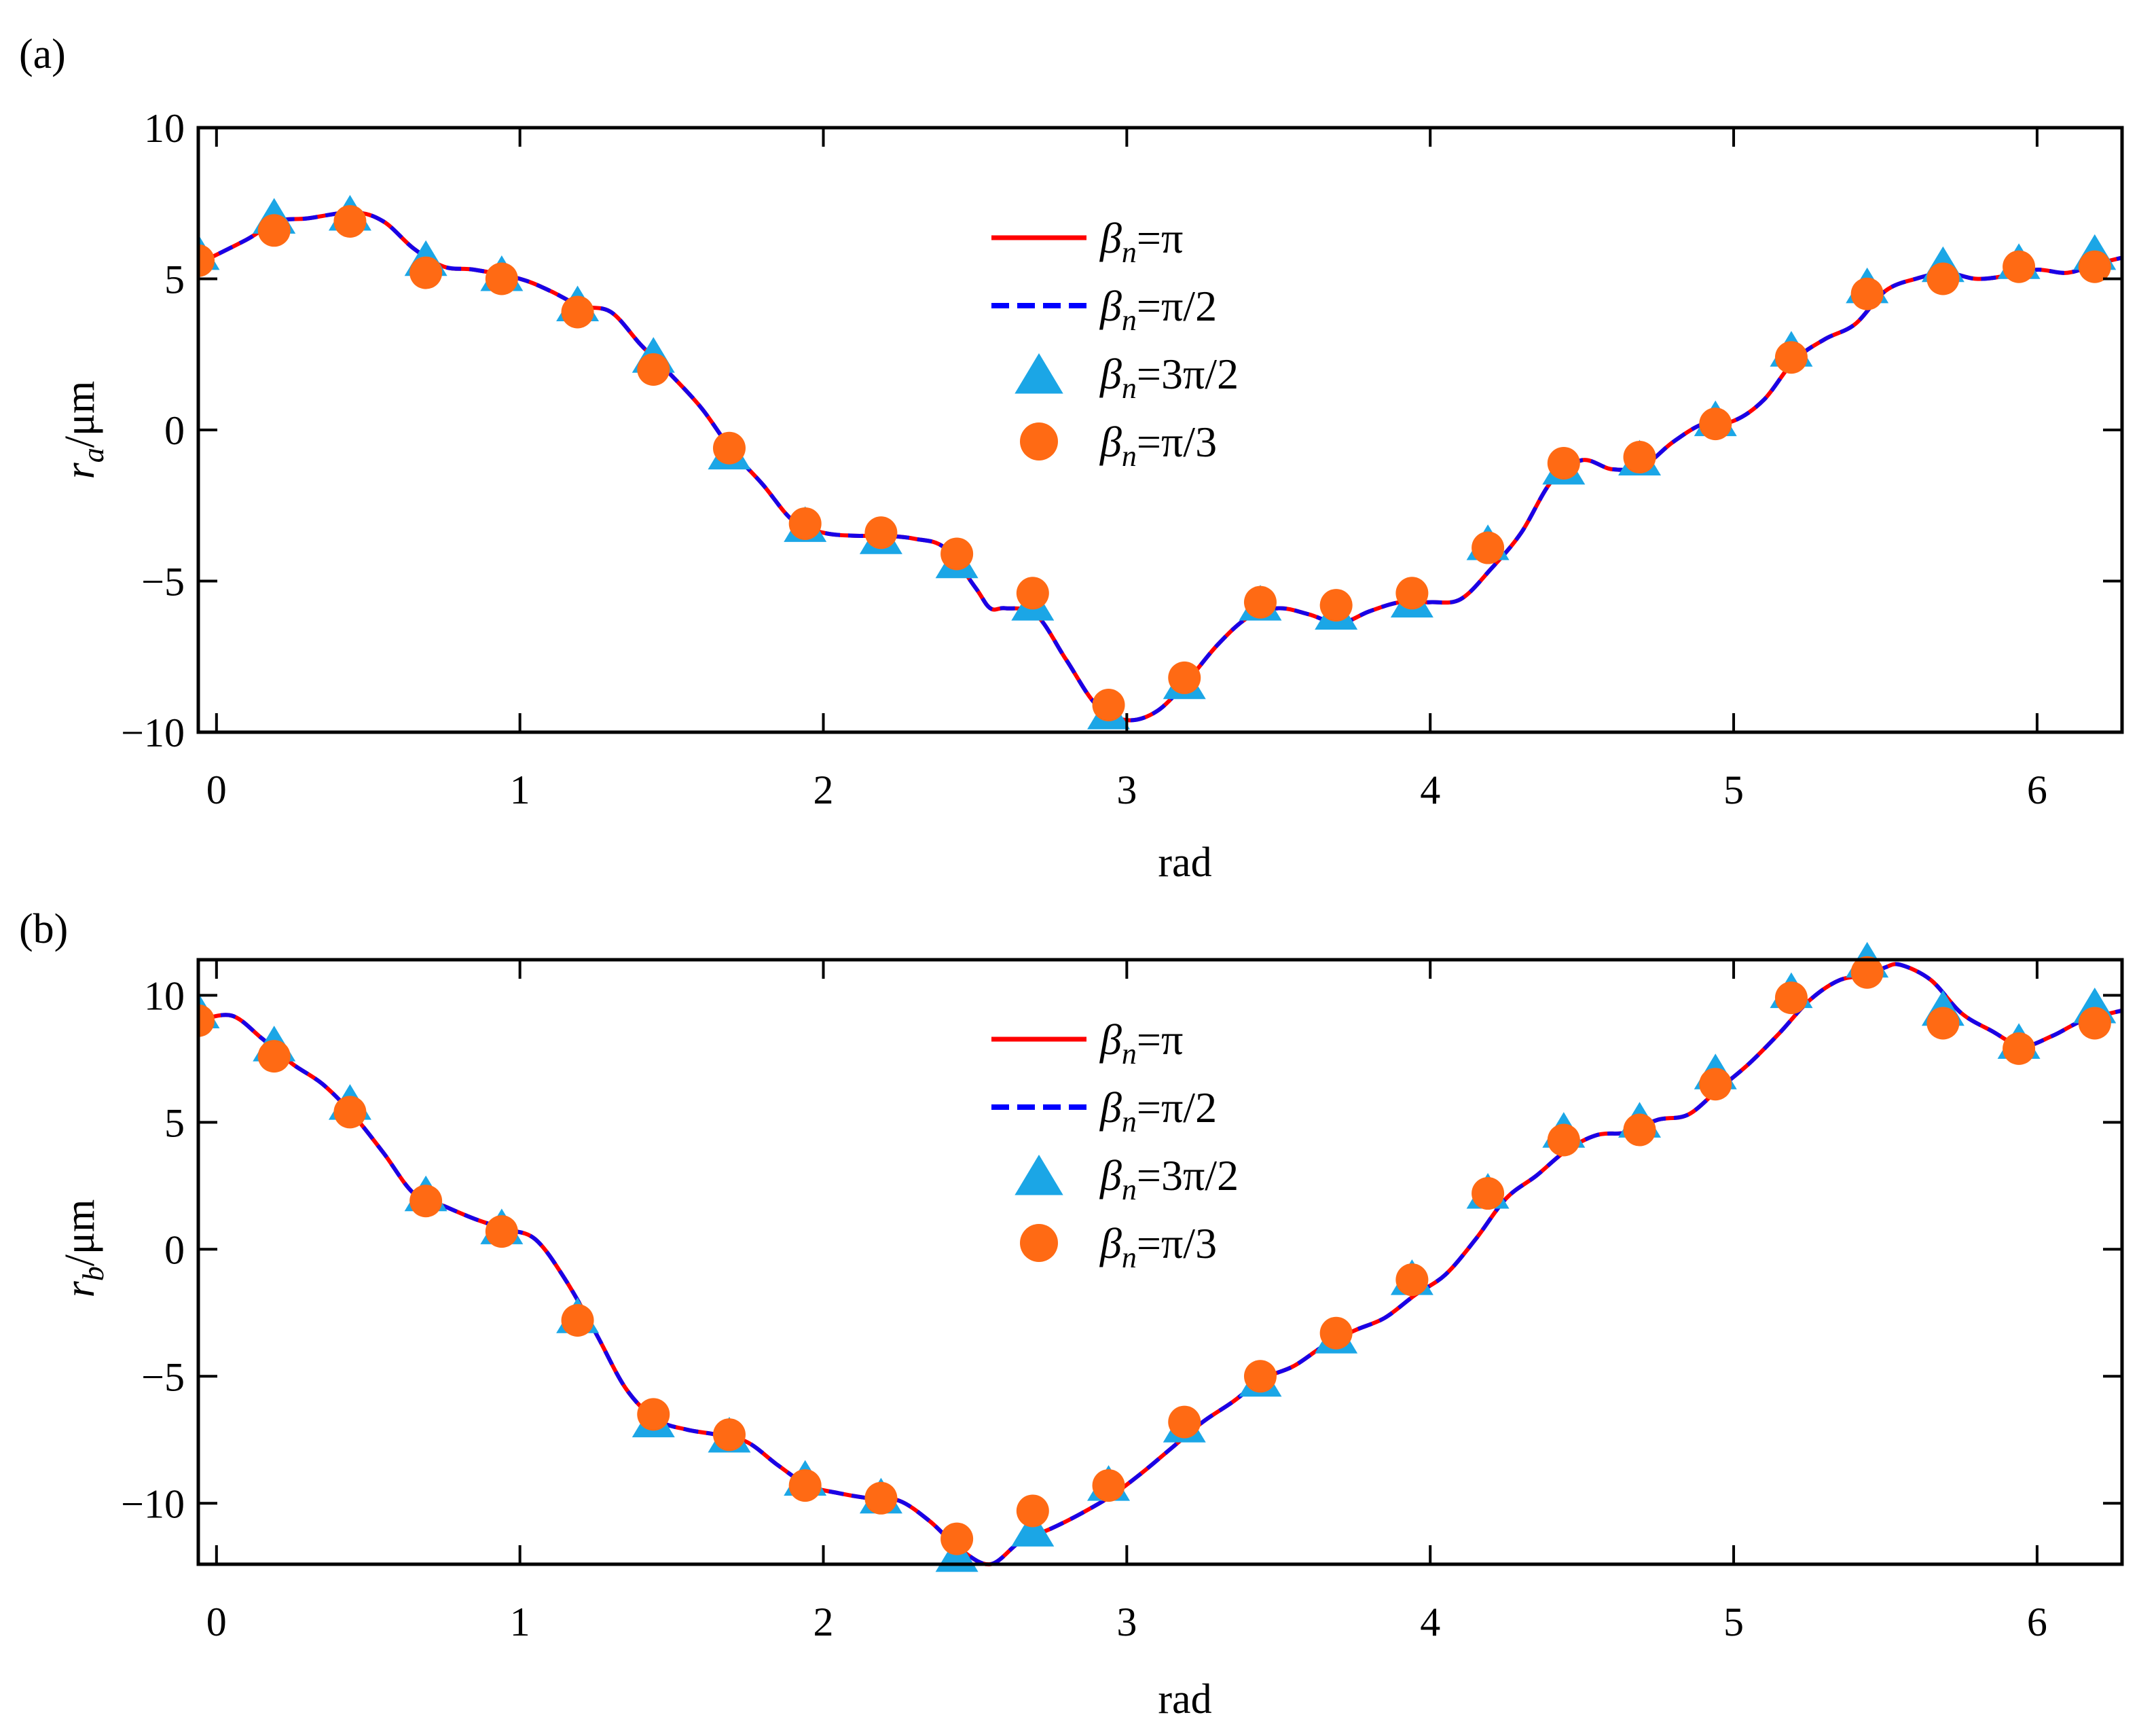 This screenshot has width=2156, height=1732. I want to click on panel-a-y-tick-label: −10, so click(153, 732).